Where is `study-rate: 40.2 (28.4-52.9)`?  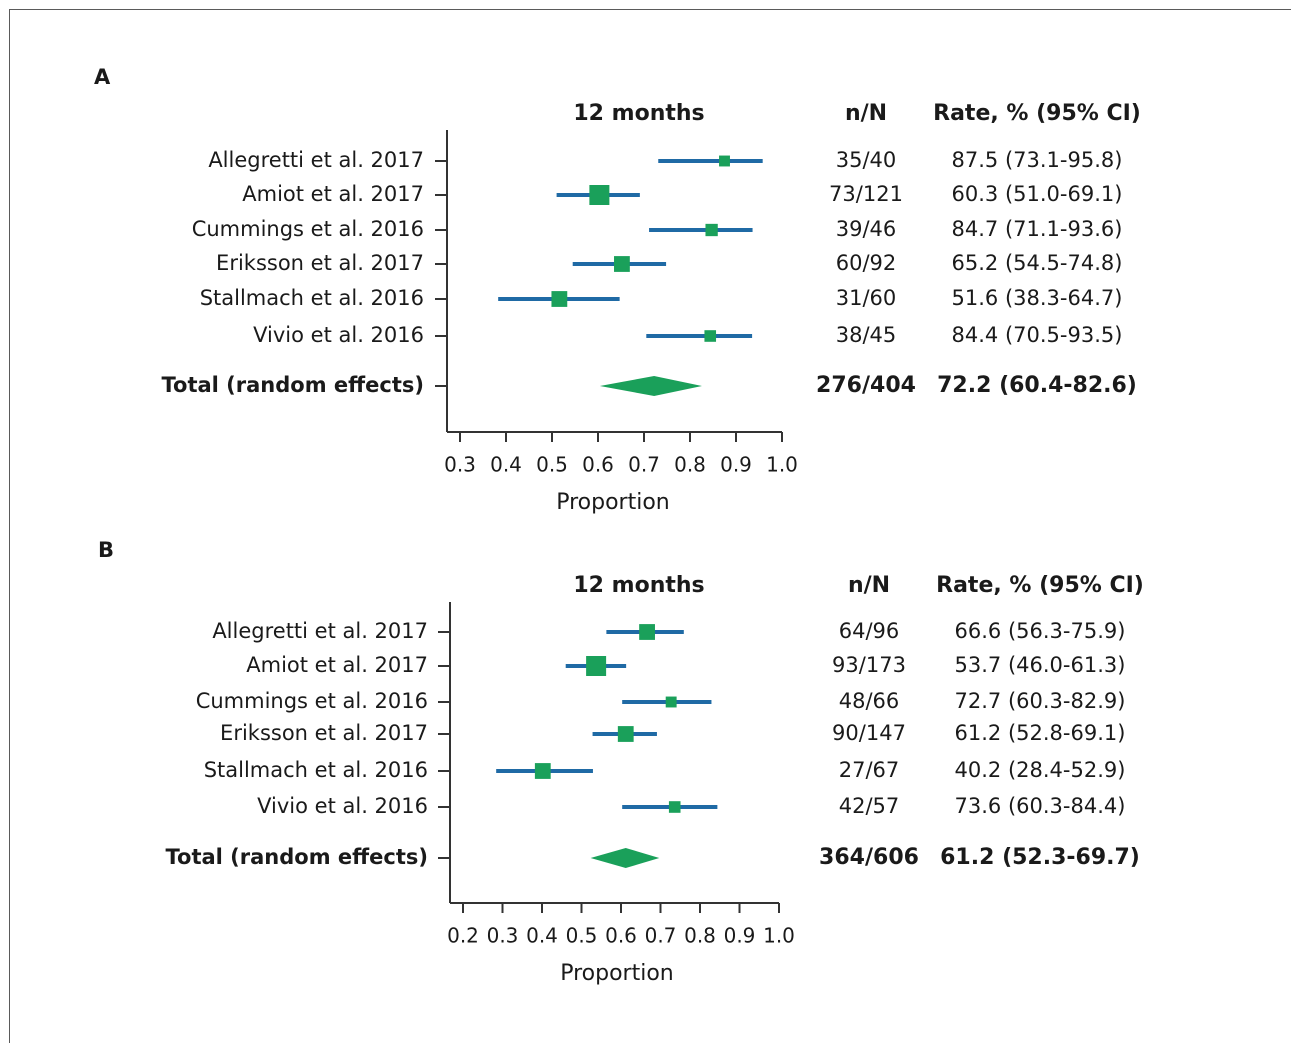 study-rate: 40.2 (28.4-52.9) is located at coordinates (1040, 770).